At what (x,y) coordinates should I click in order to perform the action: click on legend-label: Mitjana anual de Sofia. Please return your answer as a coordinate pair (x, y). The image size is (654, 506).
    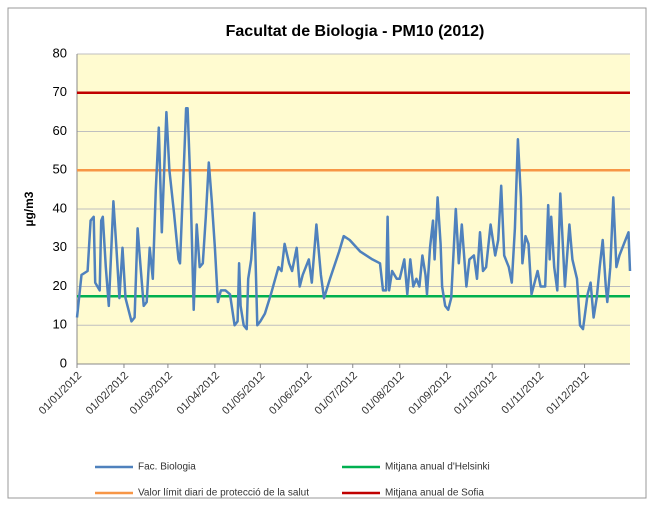
    Looking at the image, I should click on (434, 493).